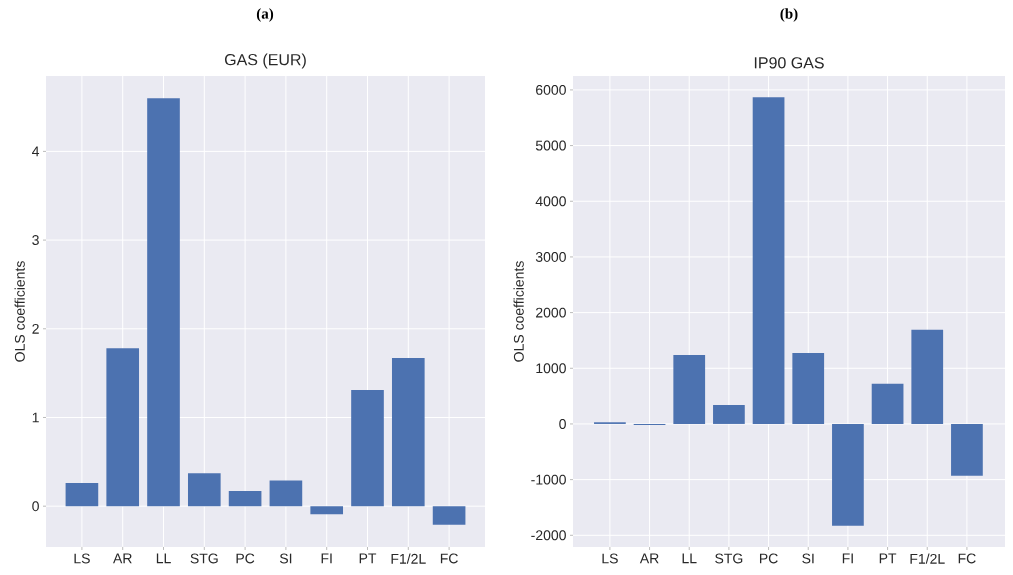 The image size is (1013, 575). Describe the element at coordinates (551, 312) in the screenshot. I see `y-tick-label: 2000` at that location.